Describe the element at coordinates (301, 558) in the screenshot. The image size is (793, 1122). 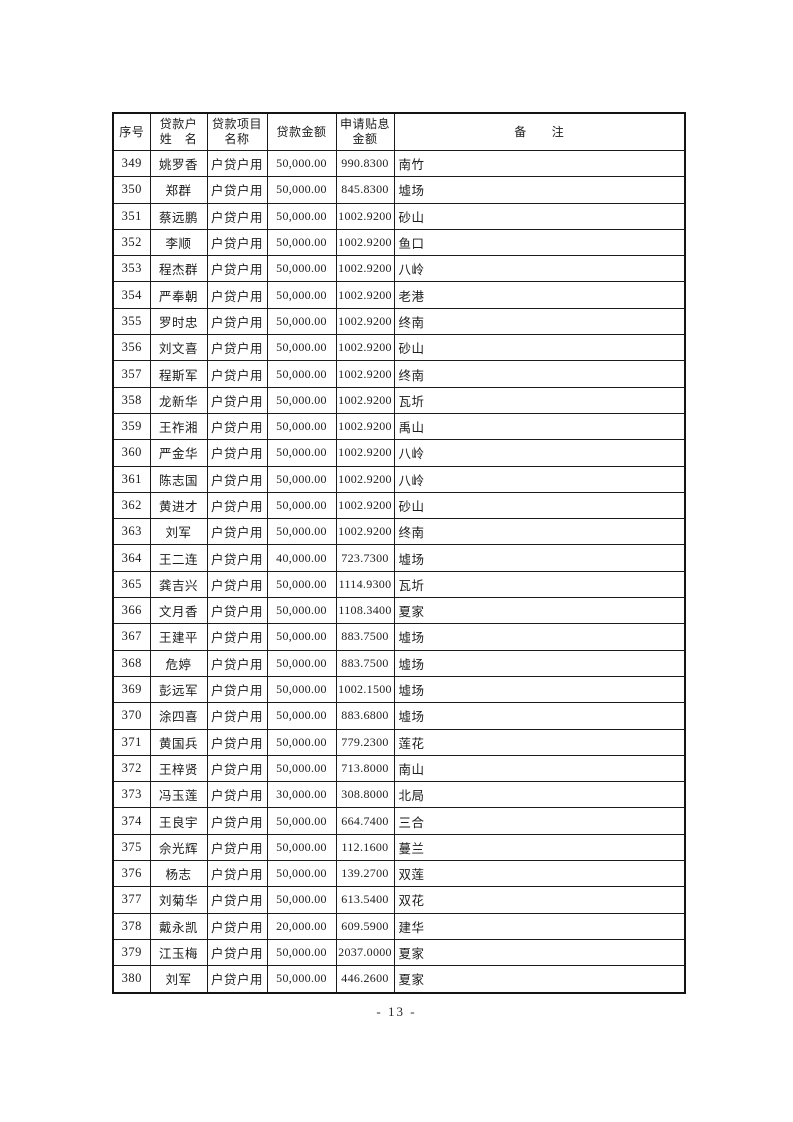
I see `cell-amount: 40,000.00` at that location.